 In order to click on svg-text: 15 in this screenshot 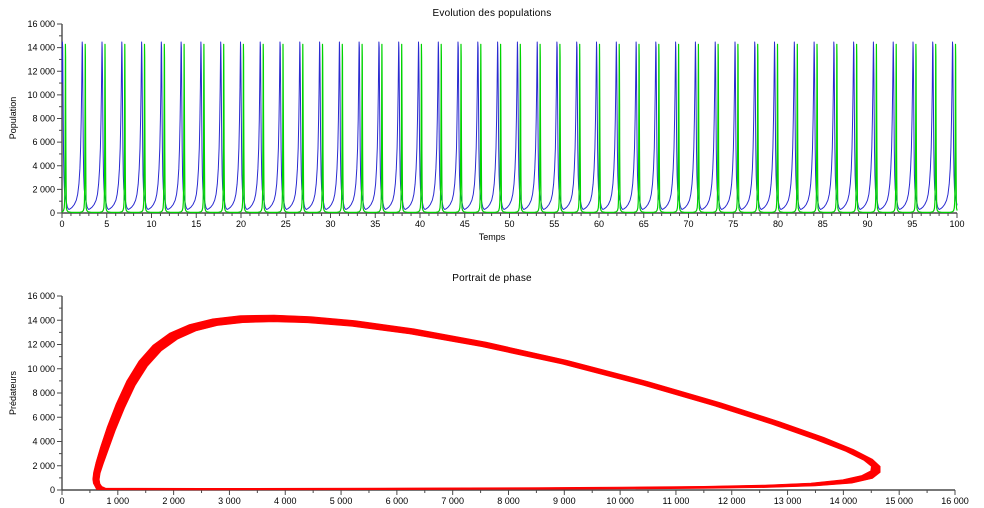, I will do `click(196, 224)`.